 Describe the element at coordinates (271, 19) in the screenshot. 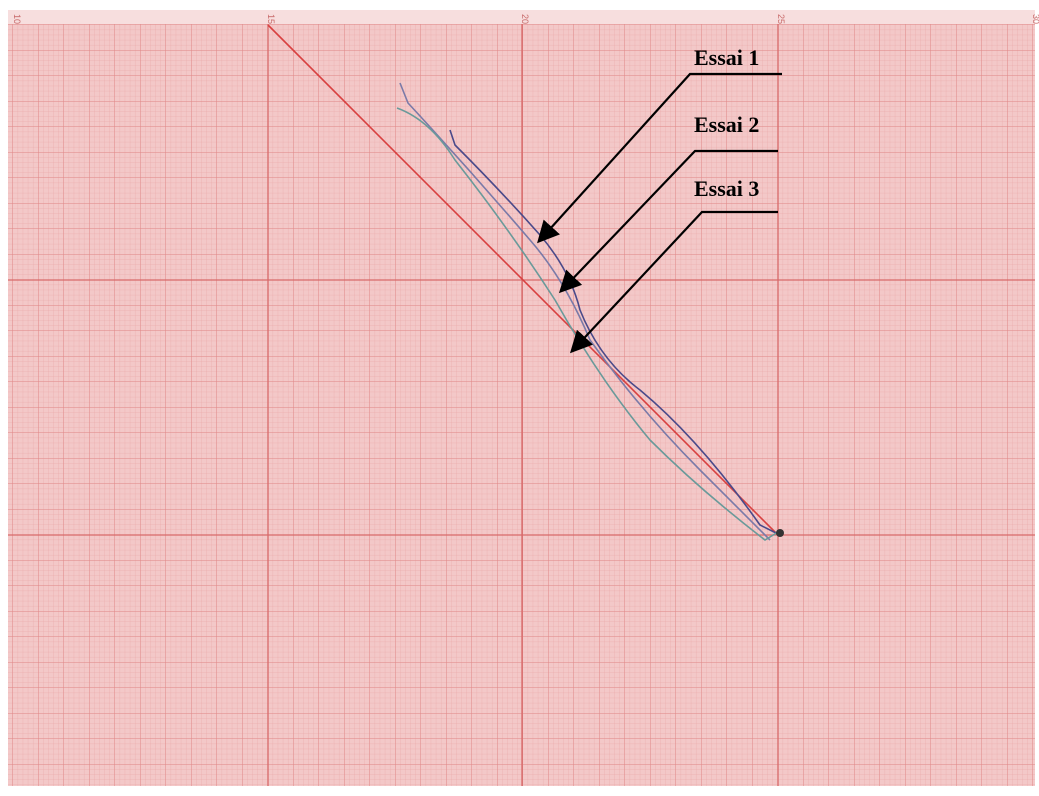

I see `scale-label: 15` at that location.